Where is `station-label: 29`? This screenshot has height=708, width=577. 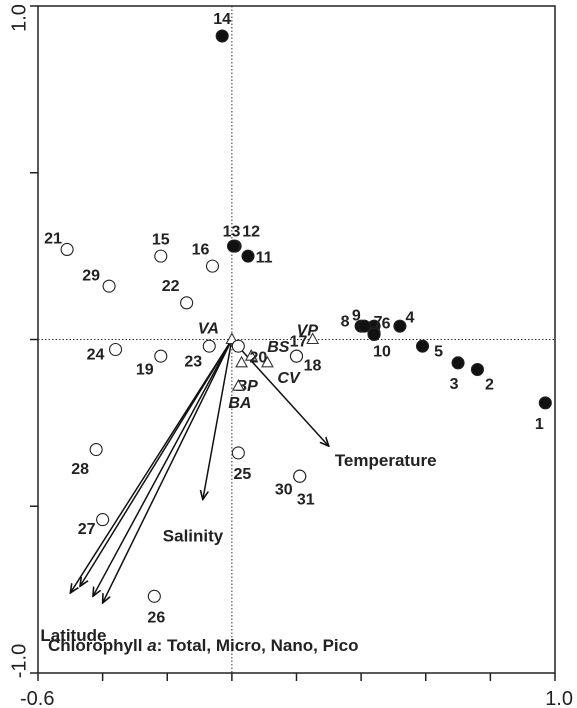
station-label: 29 is located at coordinates (91, 275).